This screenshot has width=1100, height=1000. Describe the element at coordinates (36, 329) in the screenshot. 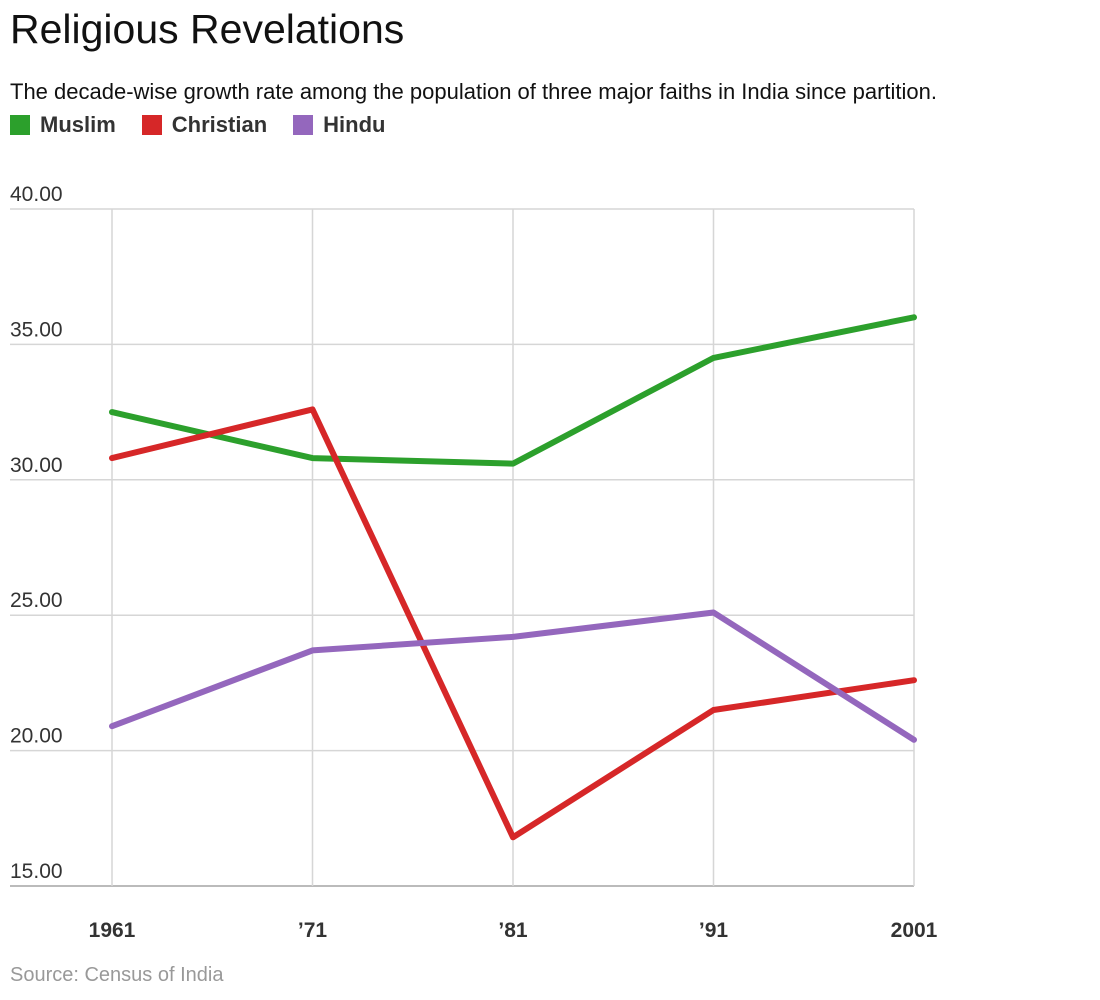

I see `y-tick-label: 35.00` at that location.